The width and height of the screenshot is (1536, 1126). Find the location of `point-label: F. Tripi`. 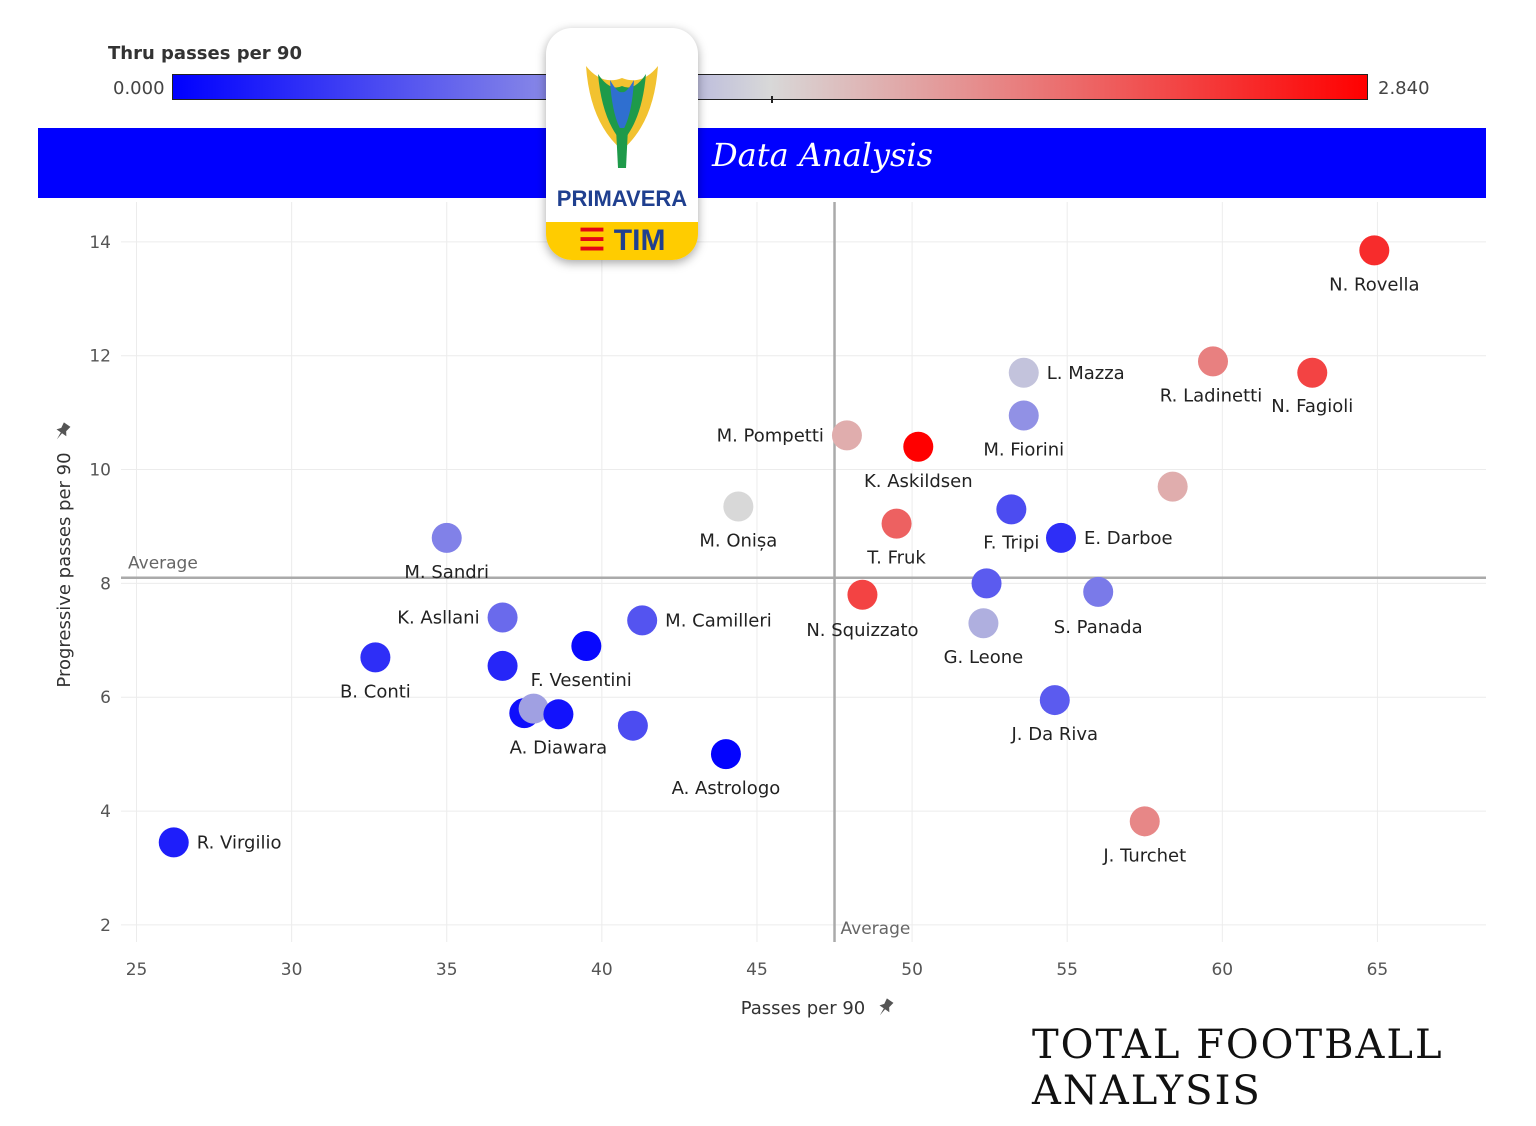

point-label: F. Tripi is located at coordinates (1011, 542).